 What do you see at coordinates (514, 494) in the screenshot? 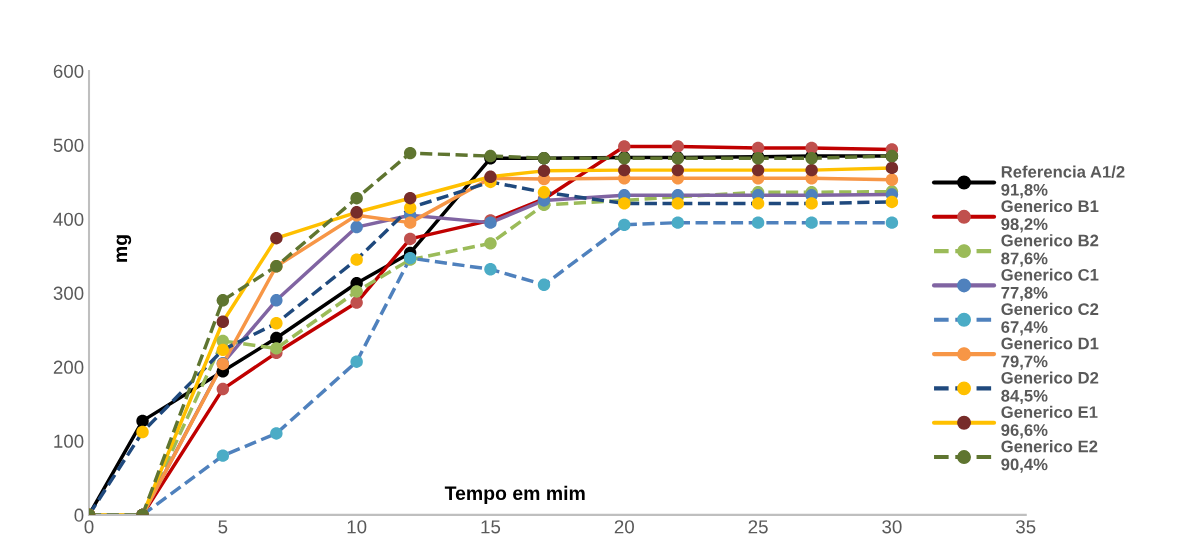
I see `x-axis-title: Tempo em mim` at bounding box center [514, 494].